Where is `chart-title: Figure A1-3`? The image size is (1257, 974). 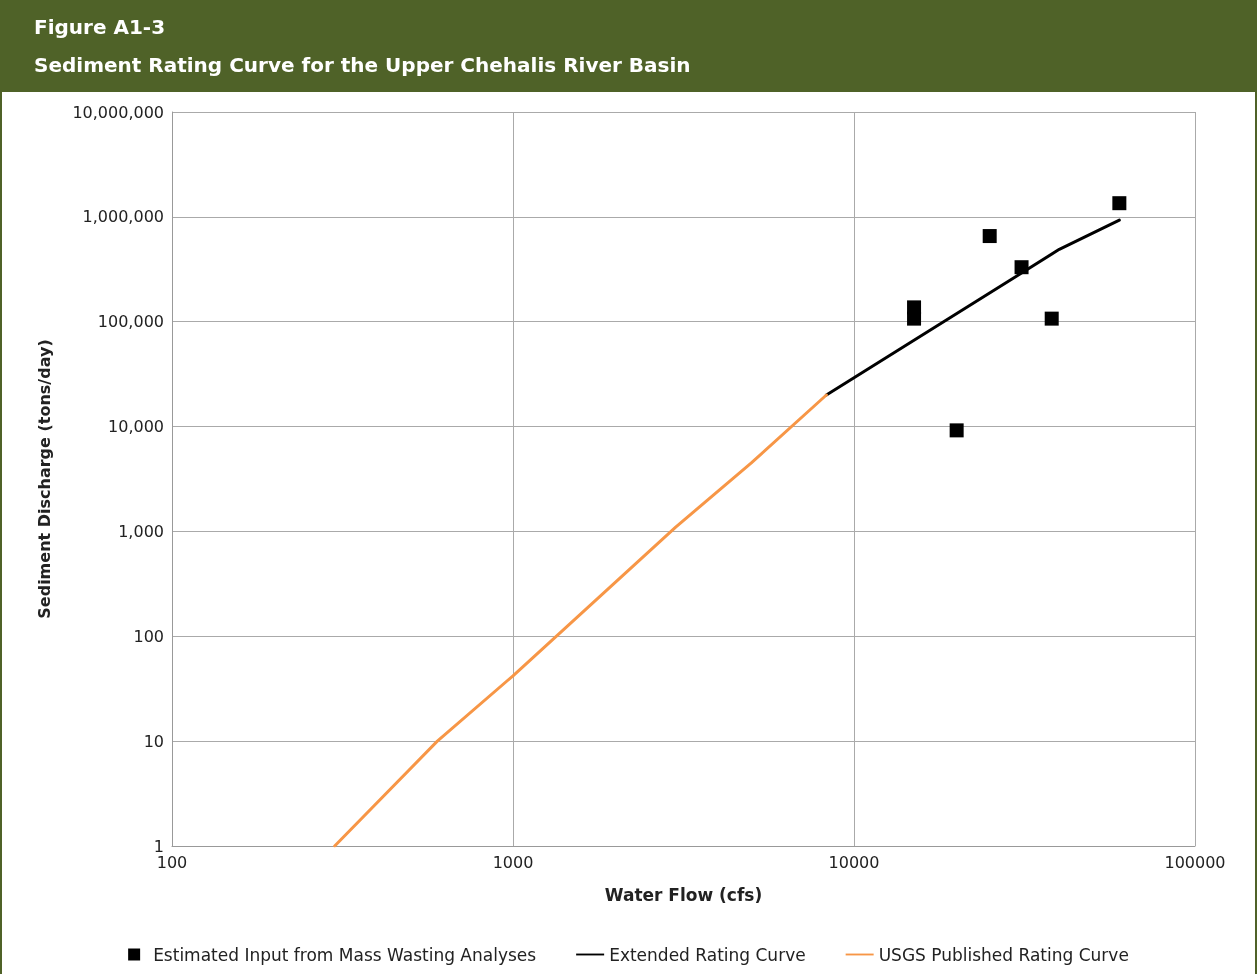 chart-title: Figure A1-3 is located at coordinates (100, 27).